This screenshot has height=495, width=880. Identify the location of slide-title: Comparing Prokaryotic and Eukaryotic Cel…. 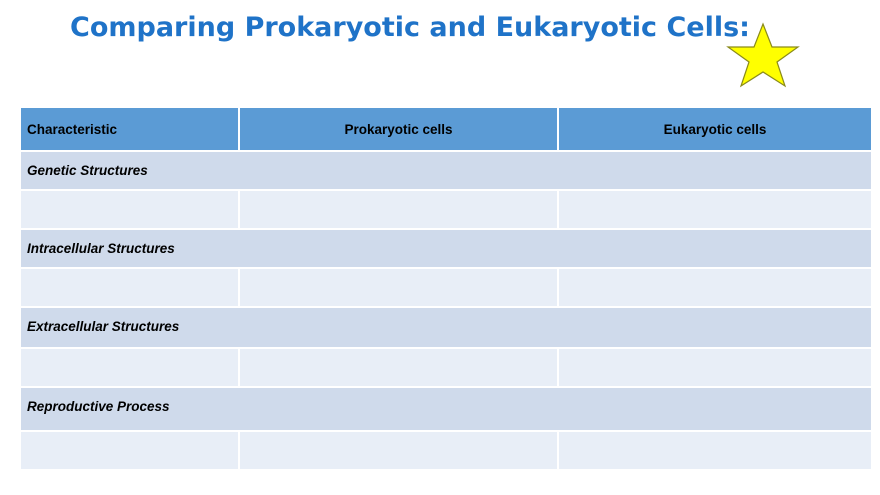
(410, 27).